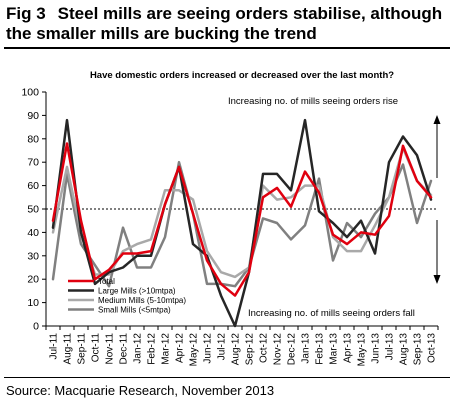 The width and height of the screenshot is (456, 418). What do you see at coordinates (222, 347) in the screenshot?
I see `x-tick-label: Jul-12` at bounding box center [222, 347].